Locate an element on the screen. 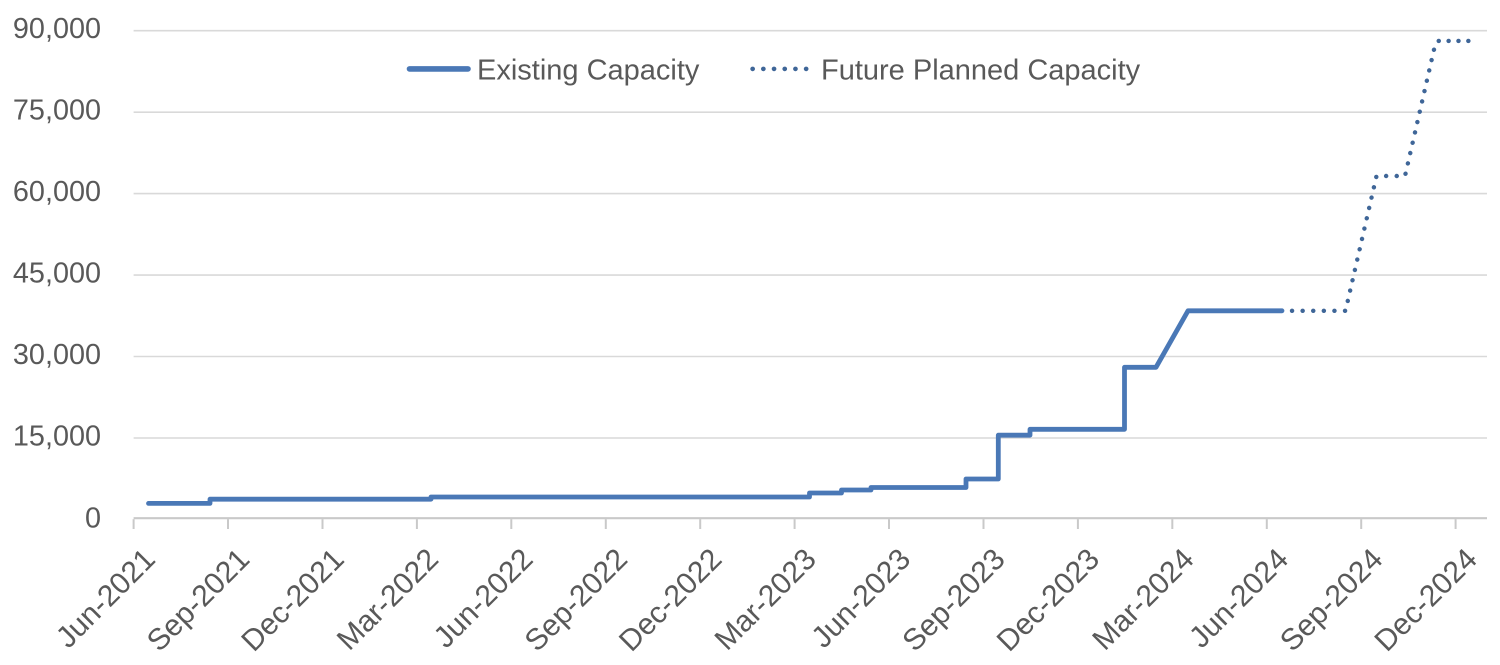 The width and height of the screenshot is (1500, 665). svg-text: Future Planned Capacity is located at coordinates (981, 71).